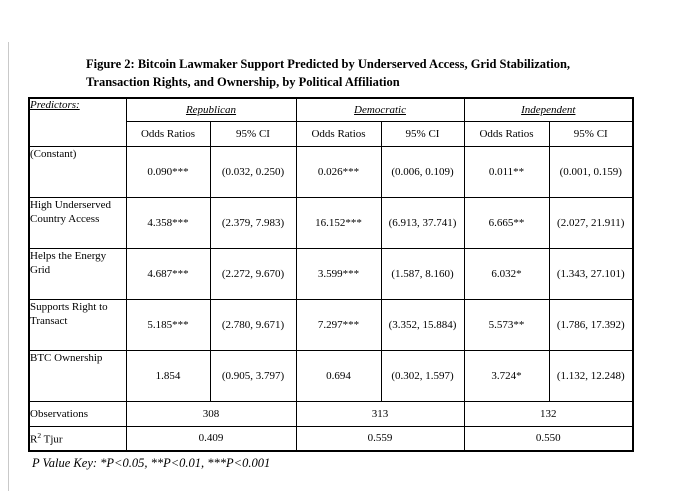 The image size is (680, 502). Describe the element at coordinates (506, 375) in the screenshot. I see `odds-ratio-value: 3.724*` at that location.